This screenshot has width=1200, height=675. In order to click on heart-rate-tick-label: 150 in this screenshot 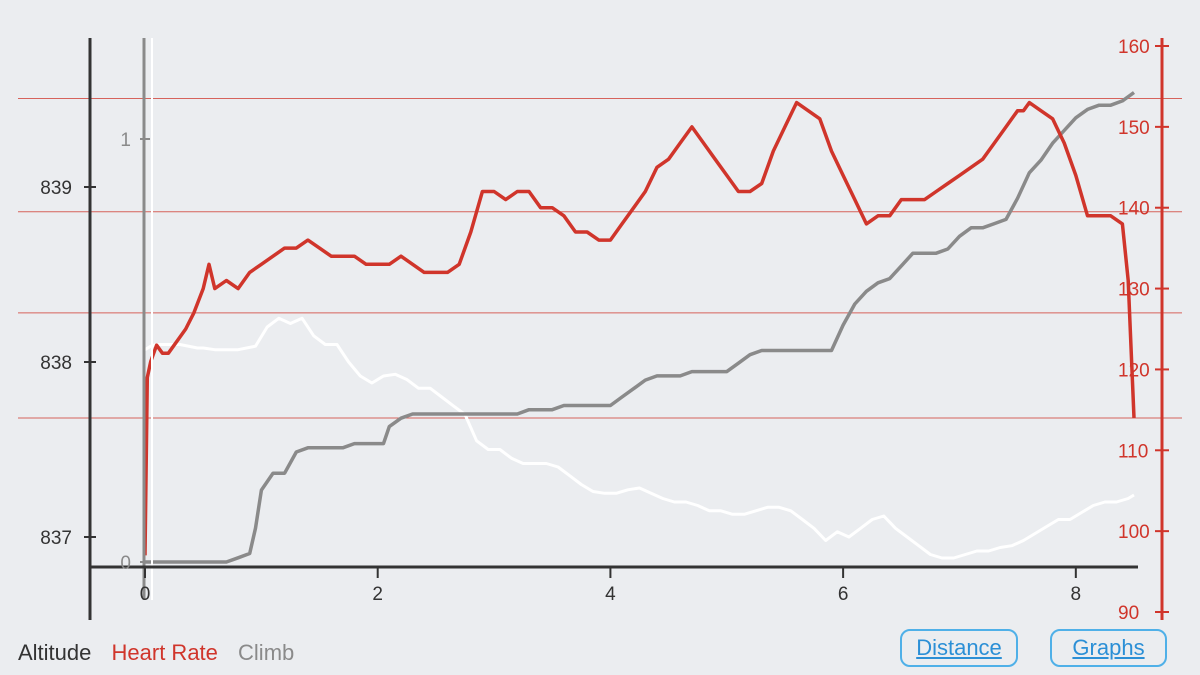, I will do `click(1134, 128)`.